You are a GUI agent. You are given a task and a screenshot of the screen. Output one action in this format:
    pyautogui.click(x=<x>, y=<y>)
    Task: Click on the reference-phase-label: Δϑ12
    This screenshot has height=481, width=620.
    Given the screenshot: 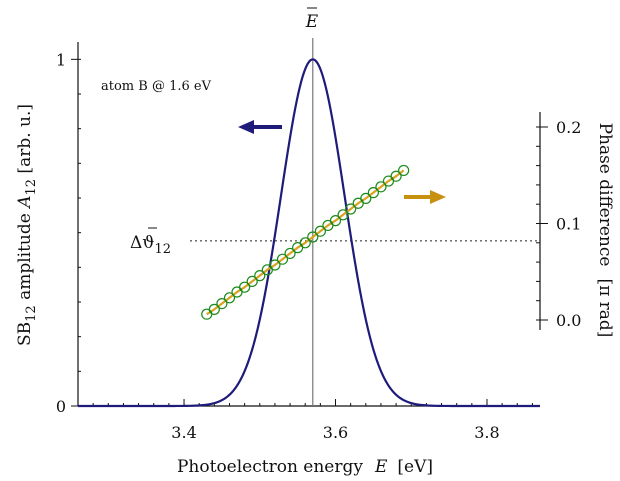 What is the action you would take?
    pyautogui.click(x=150, y=245)
    